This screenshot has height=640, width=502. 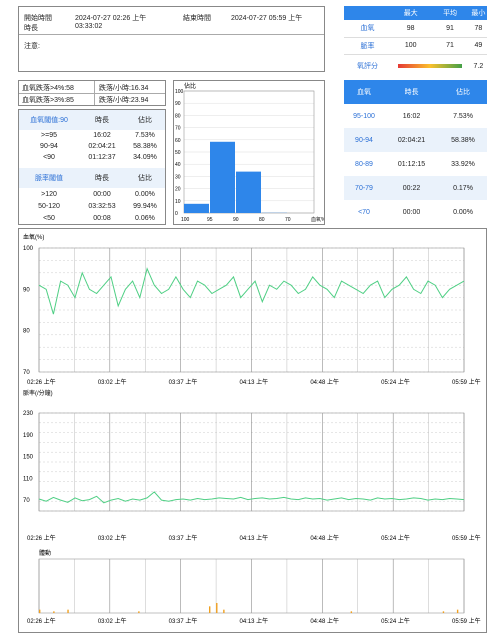 What do you see at coordinates (251, 497) in the screenshot?
I see `series-line` at bounding box center [251, 497].